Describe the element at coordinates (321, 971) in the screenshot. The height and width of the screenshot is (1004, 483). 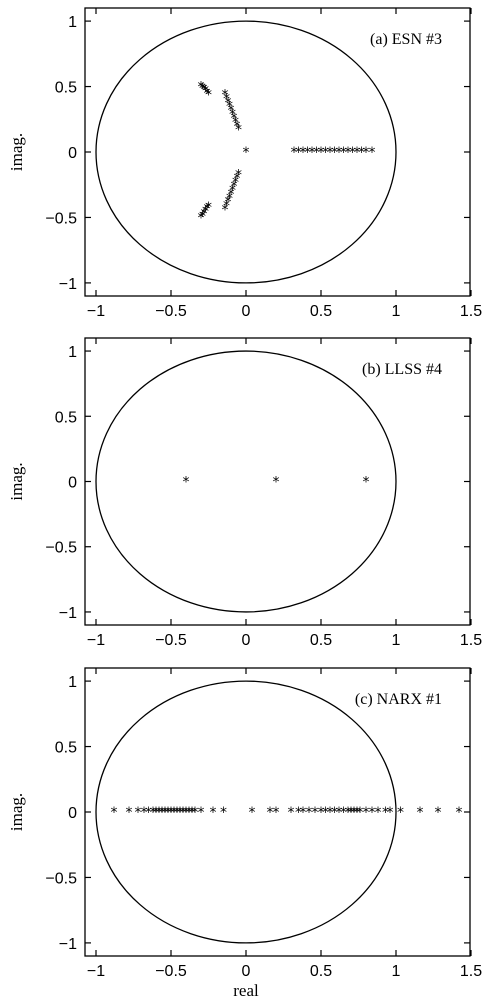
I see `x-tick-label: 0.5` at that location.